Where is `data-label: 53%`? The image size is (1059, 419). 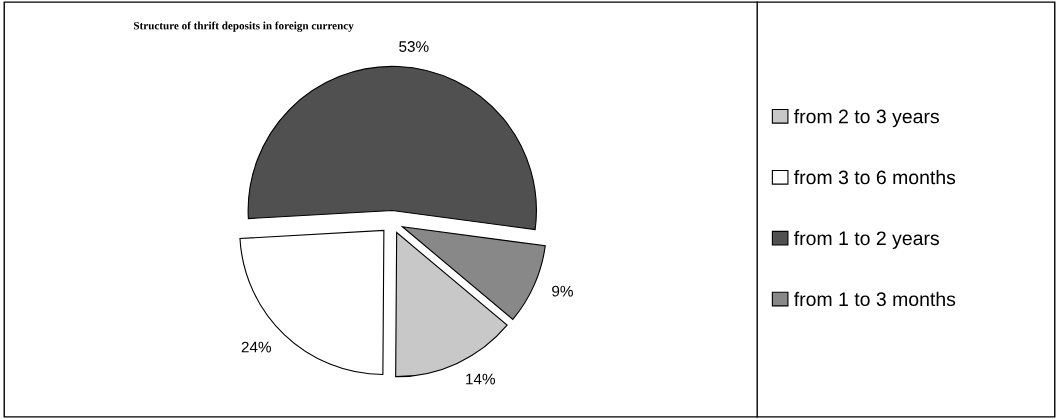 data-label: 53% is located at coordinates (414, 46).